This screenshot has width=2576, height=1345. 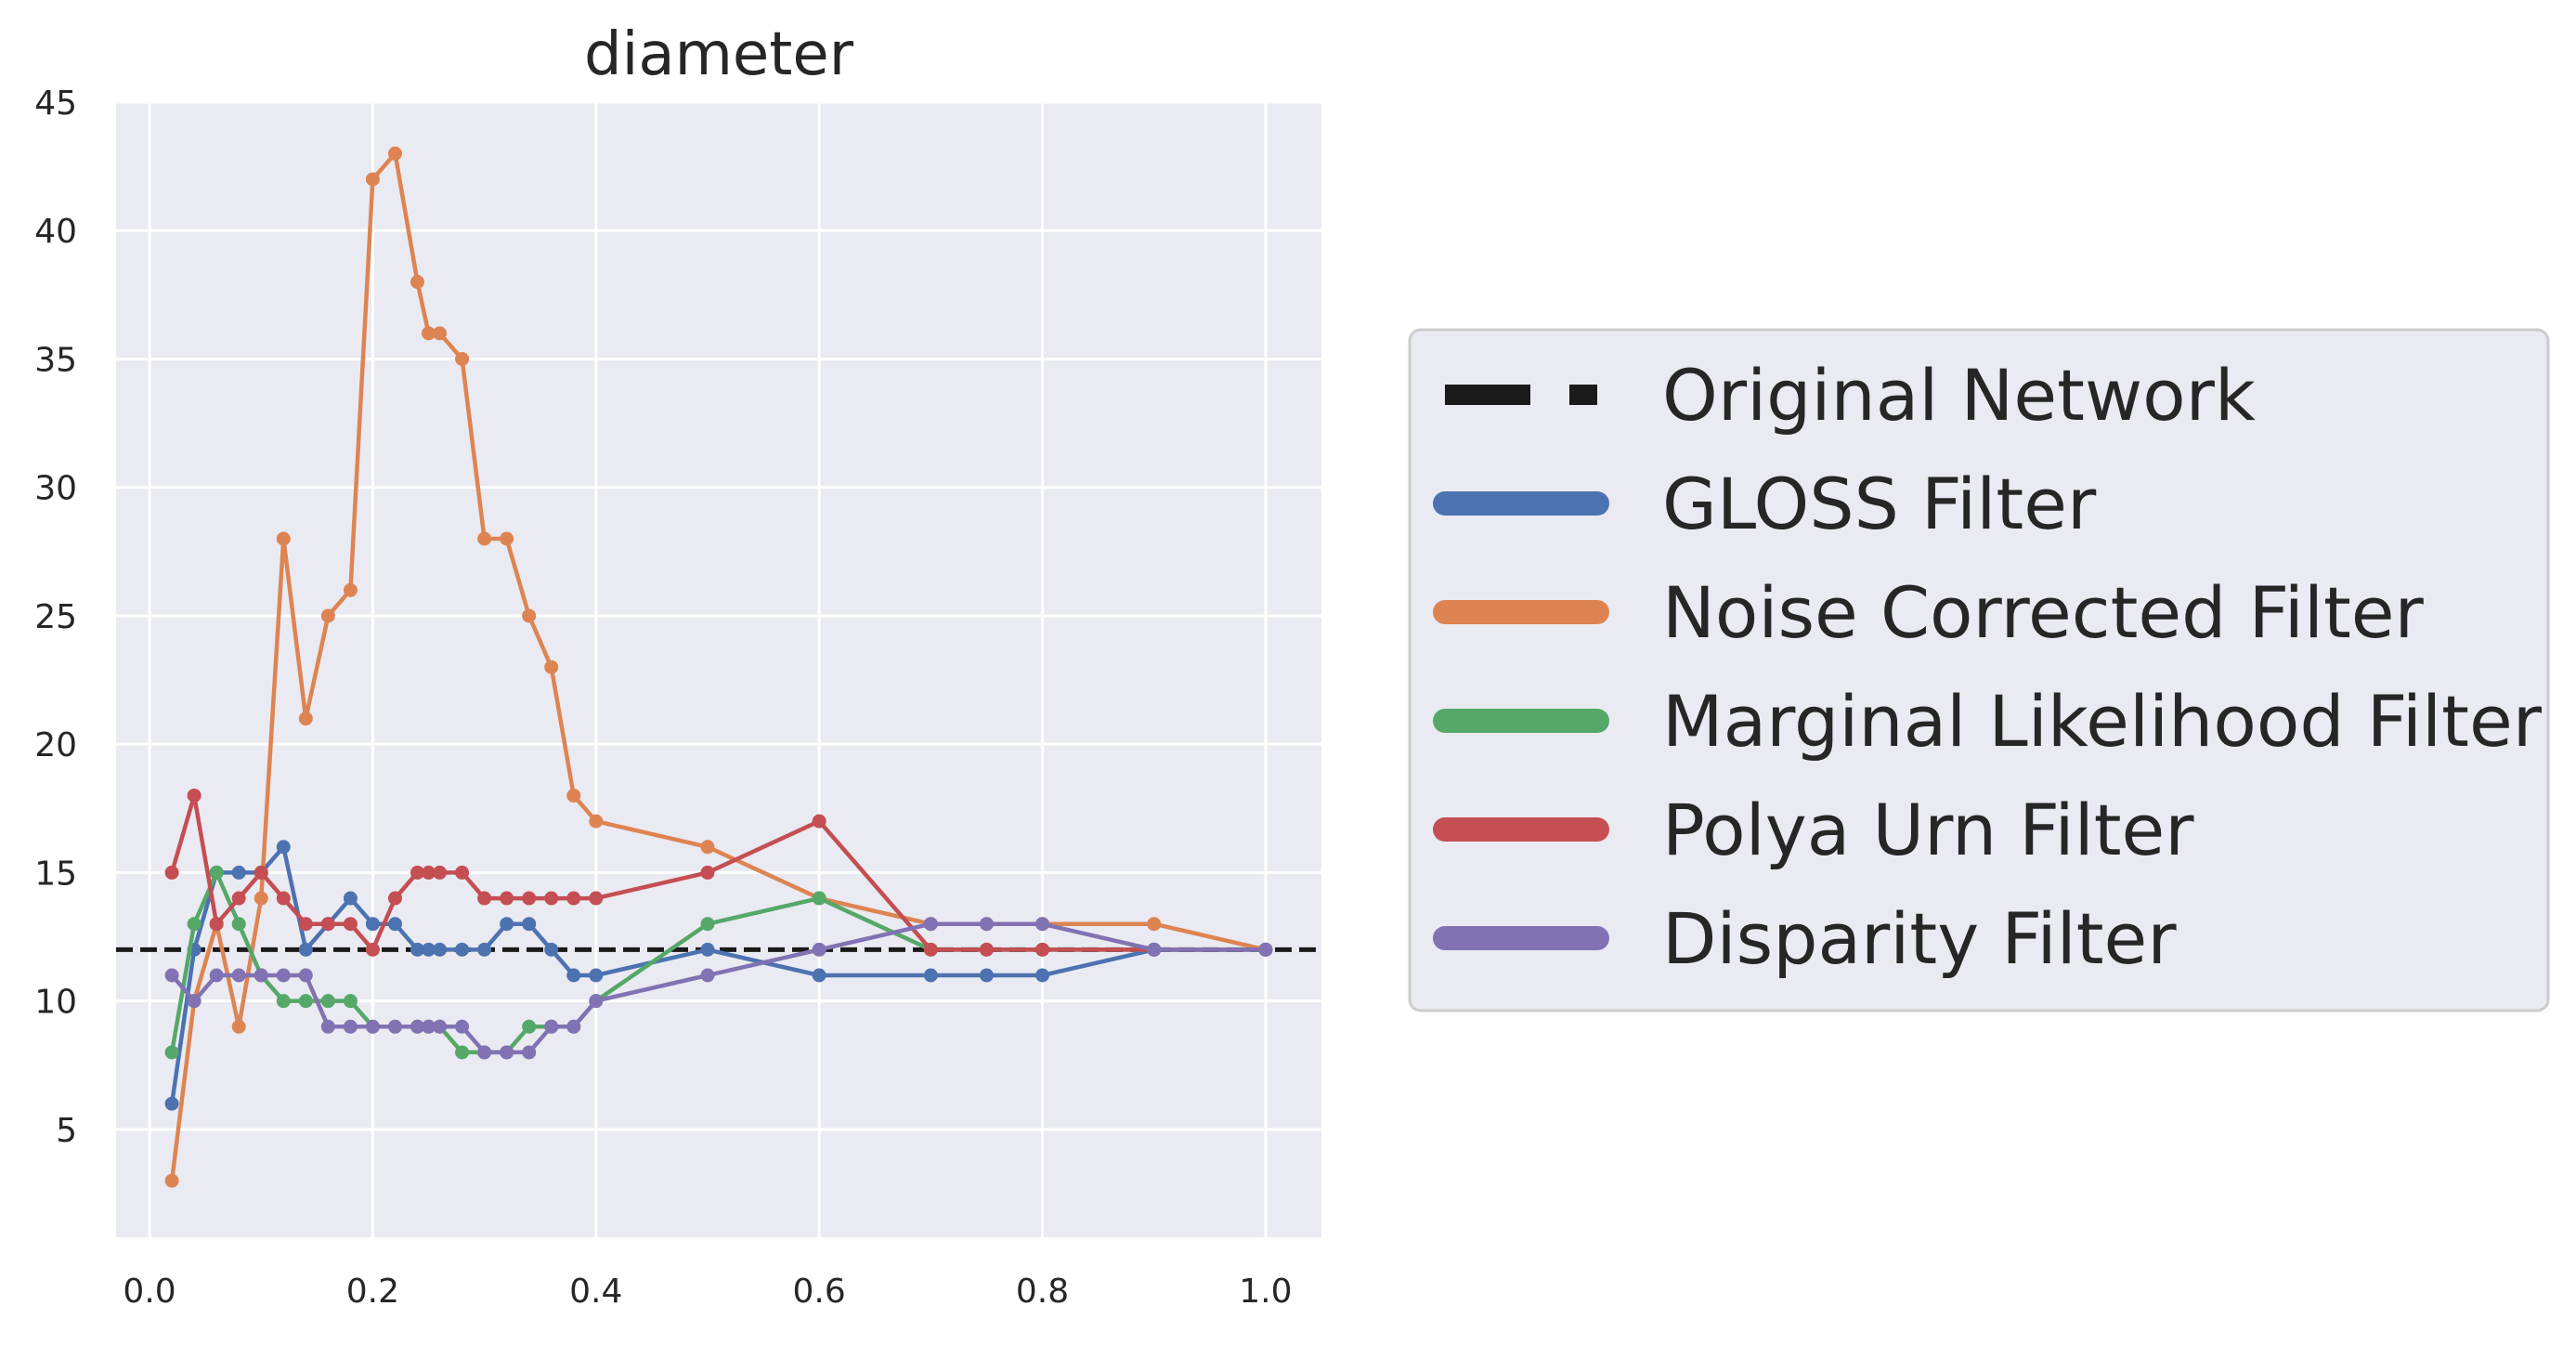 I want to click on y-tick-label: 5, so click(x=66, y=1131).